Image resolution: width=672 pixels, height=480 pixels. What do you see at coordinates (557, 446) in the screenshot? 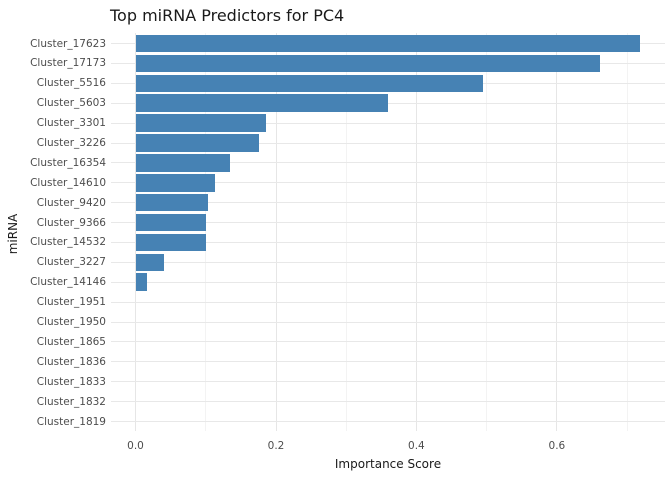
I see `x-tick-label: 0.6` at bounding box center [557, 446].